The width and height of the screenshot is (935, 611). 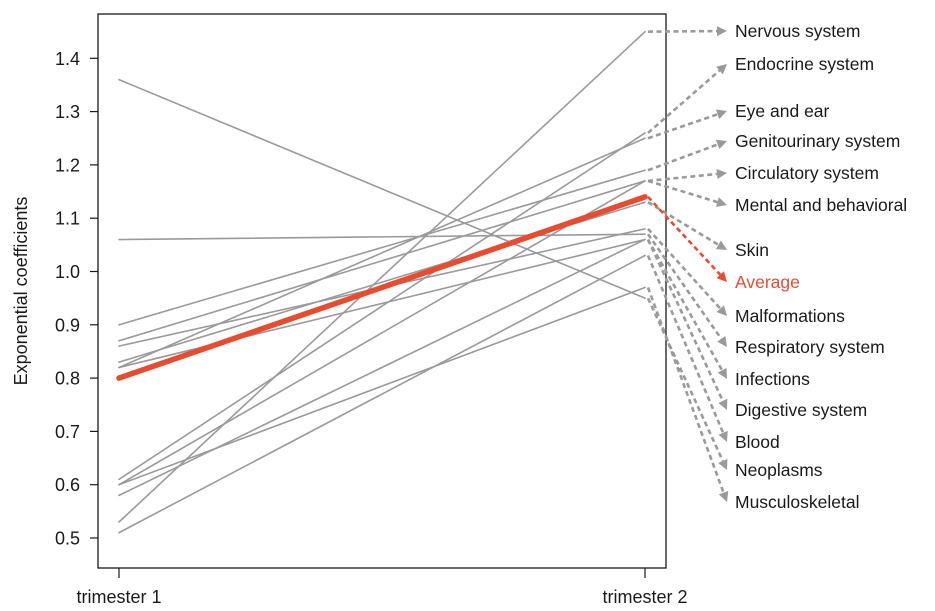 What do you see at coordinates (67, 219) in the screenshot?
I see `y-tick-label: 1.1` at bounding box center [67, 219].